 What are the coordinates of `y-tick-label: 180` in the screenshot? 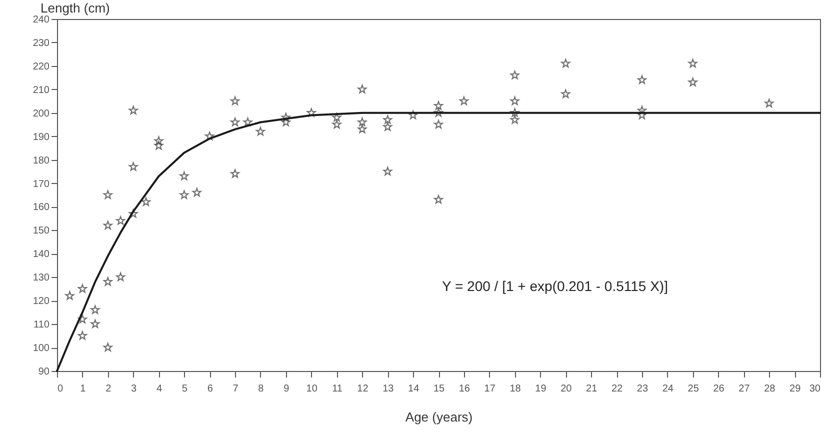 It's located at (41, 160).